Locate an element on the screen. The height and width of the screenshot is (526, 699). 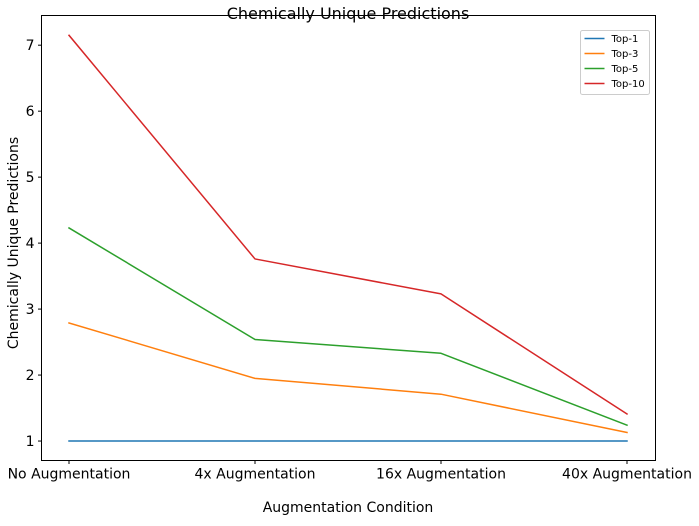
x-tick-label: No Augmentation is located at coordinates (69, 475).